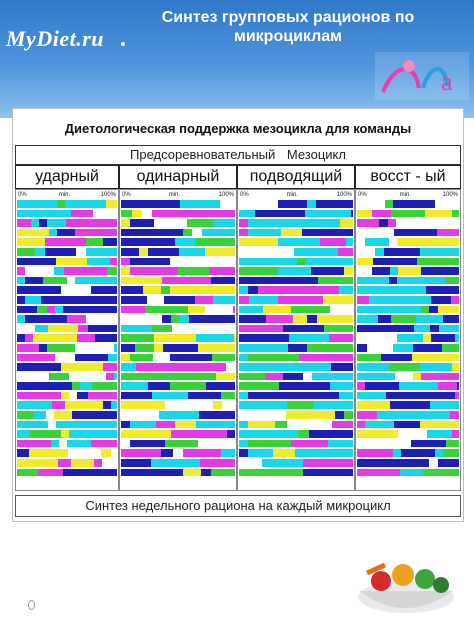 This screenshot has height=631, width=474. Describe the element at coordinates (296, 339) in the screenshot. I see `bar-rows` at that location.